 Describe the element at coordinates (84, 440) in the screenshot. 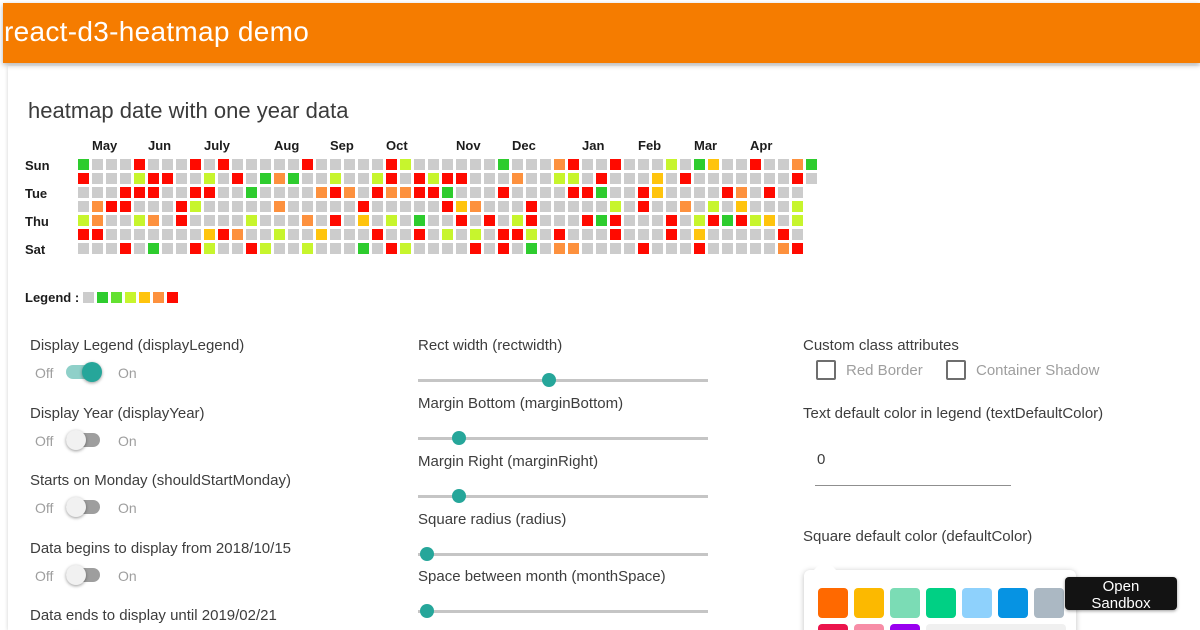

I see `toggle-switch` at that location.